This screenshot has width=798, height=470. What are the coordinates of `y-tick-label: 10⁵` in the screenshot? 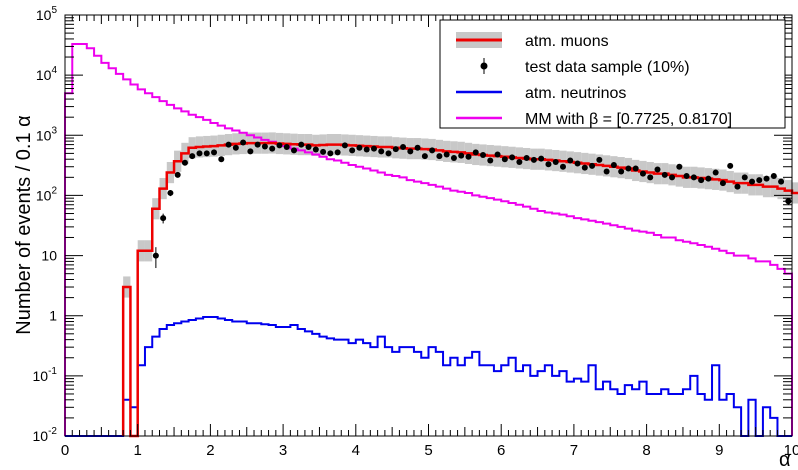 It's located at (47, 14).